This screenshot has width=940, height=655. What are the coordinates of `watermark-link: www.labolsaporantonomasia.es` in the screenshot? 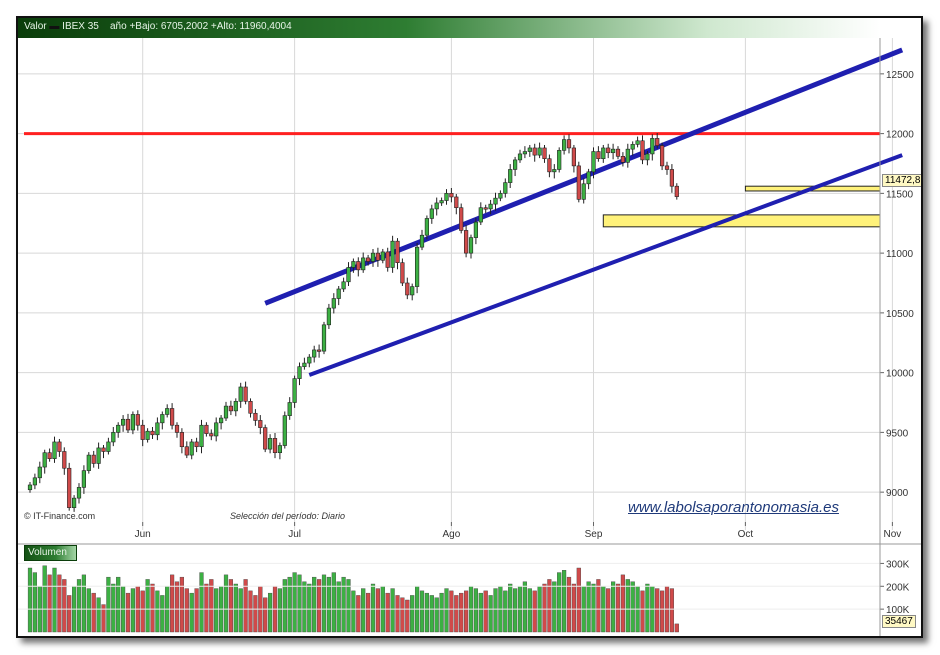 It's located at (733, 507).